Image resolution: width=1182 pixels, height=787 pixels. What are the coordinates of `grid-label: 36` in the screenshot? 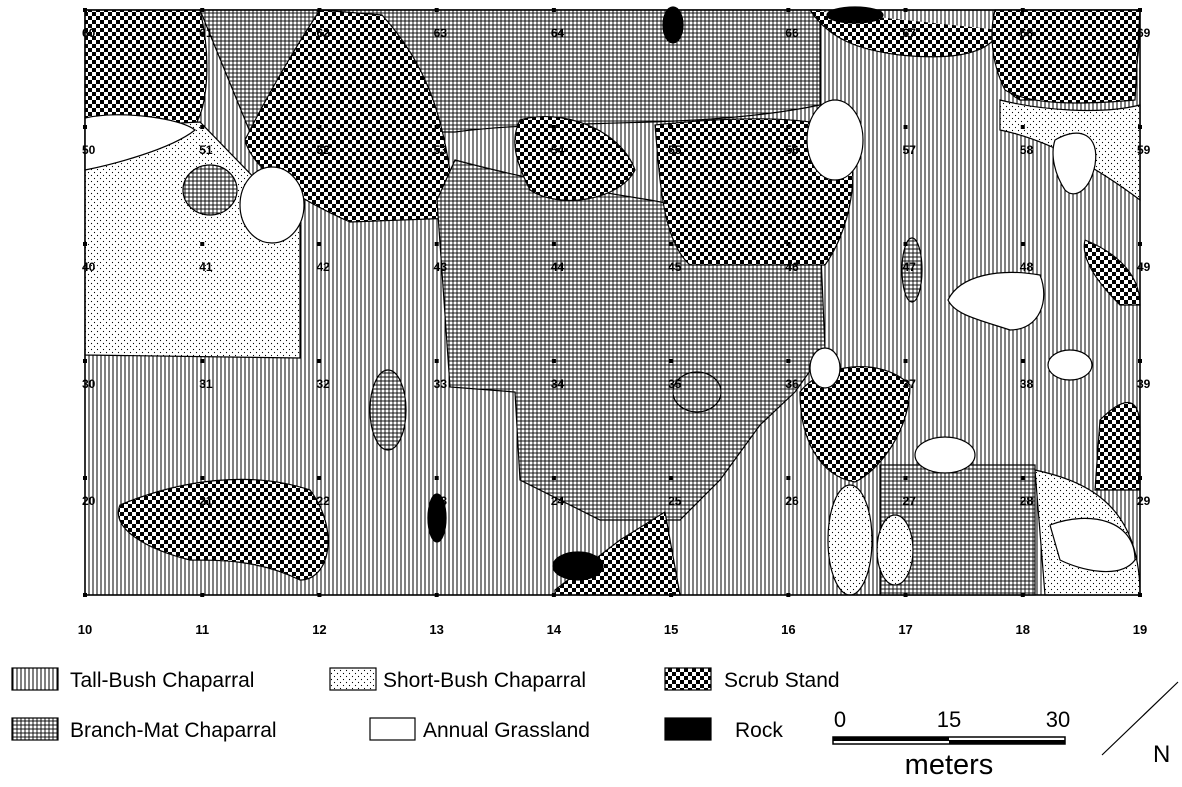 It's located at (792, 384).